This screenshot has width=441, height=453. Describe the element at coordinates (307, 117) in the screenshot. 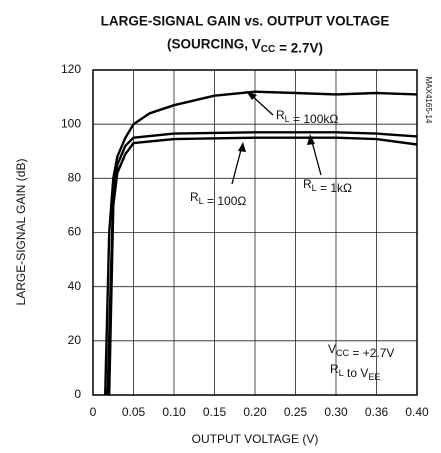

I see `series-label: RL = 100kΩ` at that location.